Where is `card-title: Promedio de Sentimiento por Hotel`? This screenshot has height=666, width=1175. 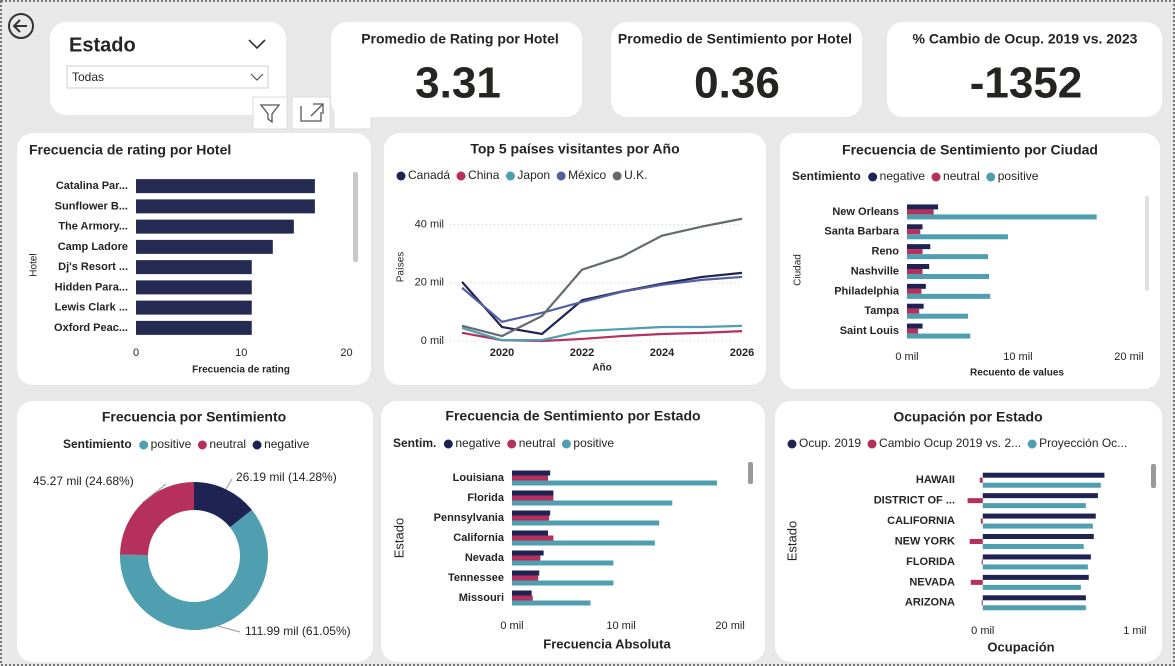
card-title: Promedio de Sentimiento por Hotel is located at coordinates (735, 39).